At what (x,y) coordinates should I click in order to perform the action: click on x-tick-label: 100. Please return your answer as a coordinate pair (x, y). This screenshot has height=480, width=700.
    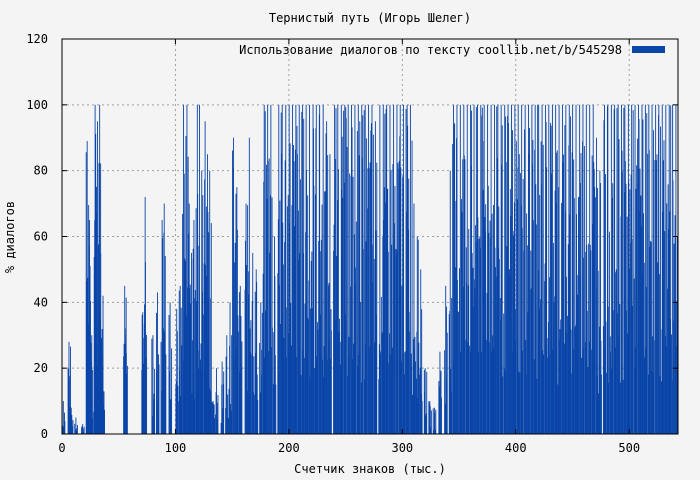
    Looking at the image, I should click on (176, 448).